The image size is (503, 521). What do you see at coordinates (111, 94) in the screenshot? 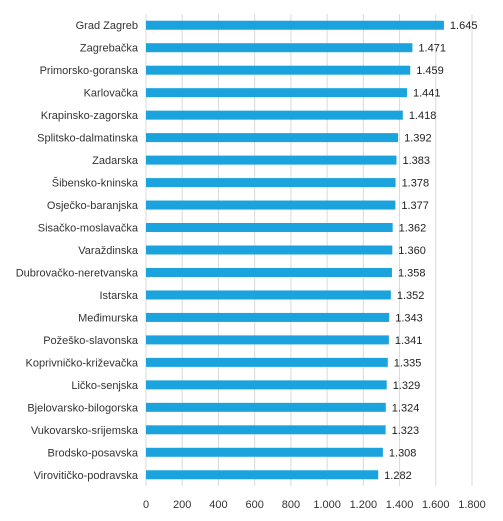
I see `category-label: Karlovačka` at bounding box center [111, 94].